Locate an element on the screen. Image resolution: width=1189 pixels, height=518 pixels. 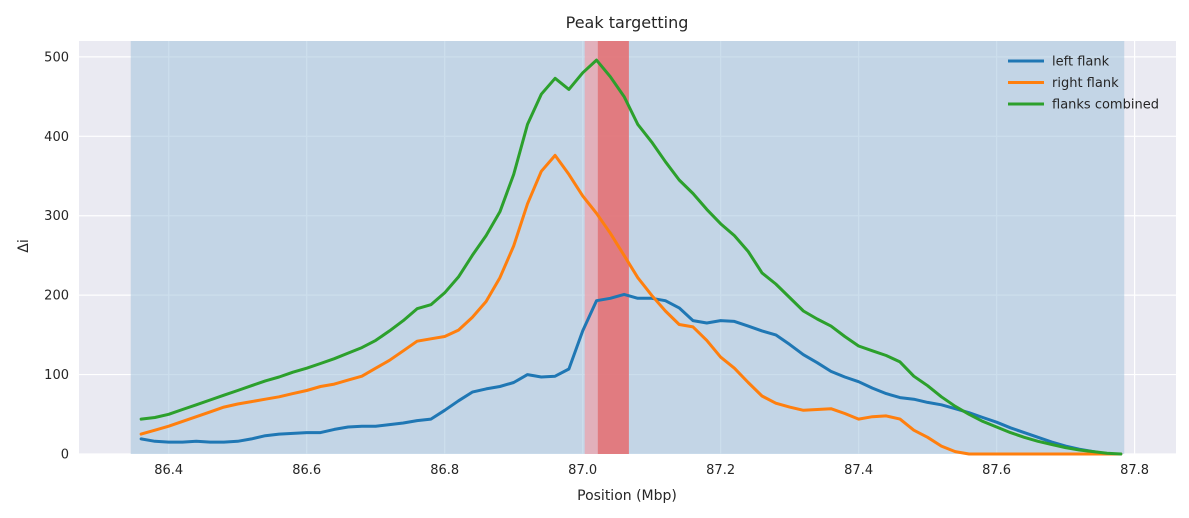
x-tick-label: 87.2 is located at coordinates (720, 470).